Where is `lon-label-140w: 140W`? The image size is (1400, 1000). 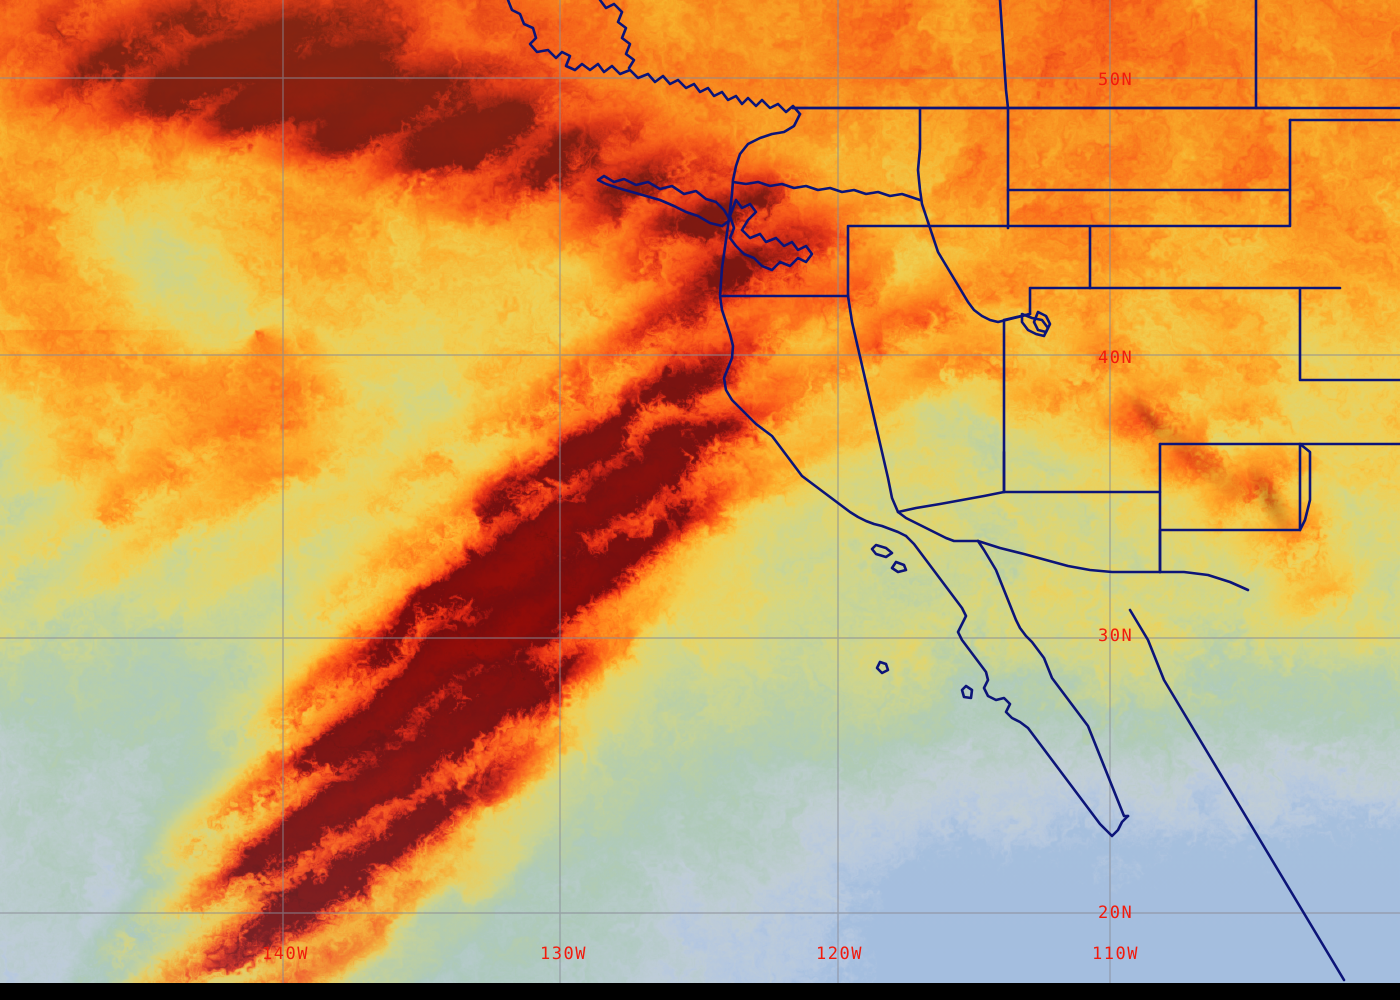
lon-label-140w: 140W is located at coordinates (285, 954).